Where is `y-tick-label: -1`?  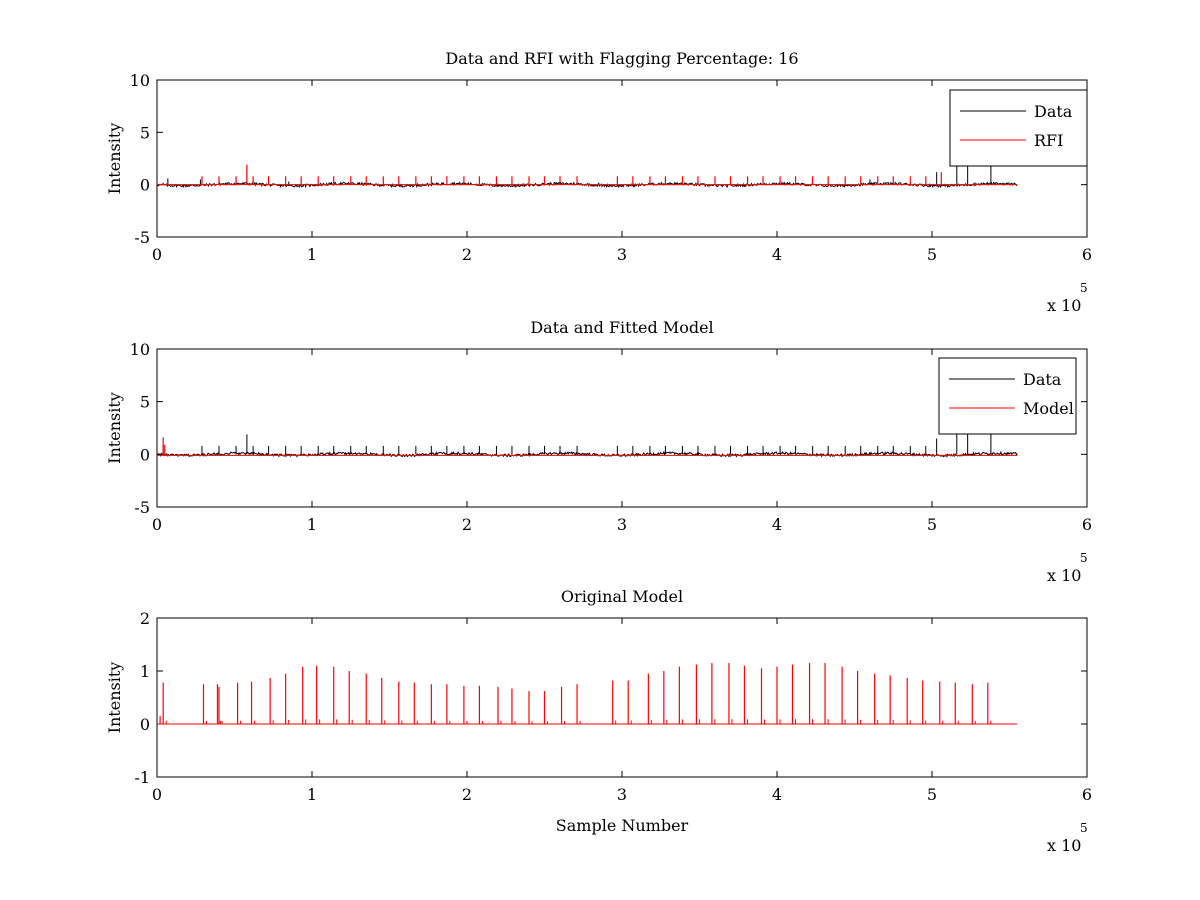
y-tick-label: -1 is located at coordinates (142, 777).